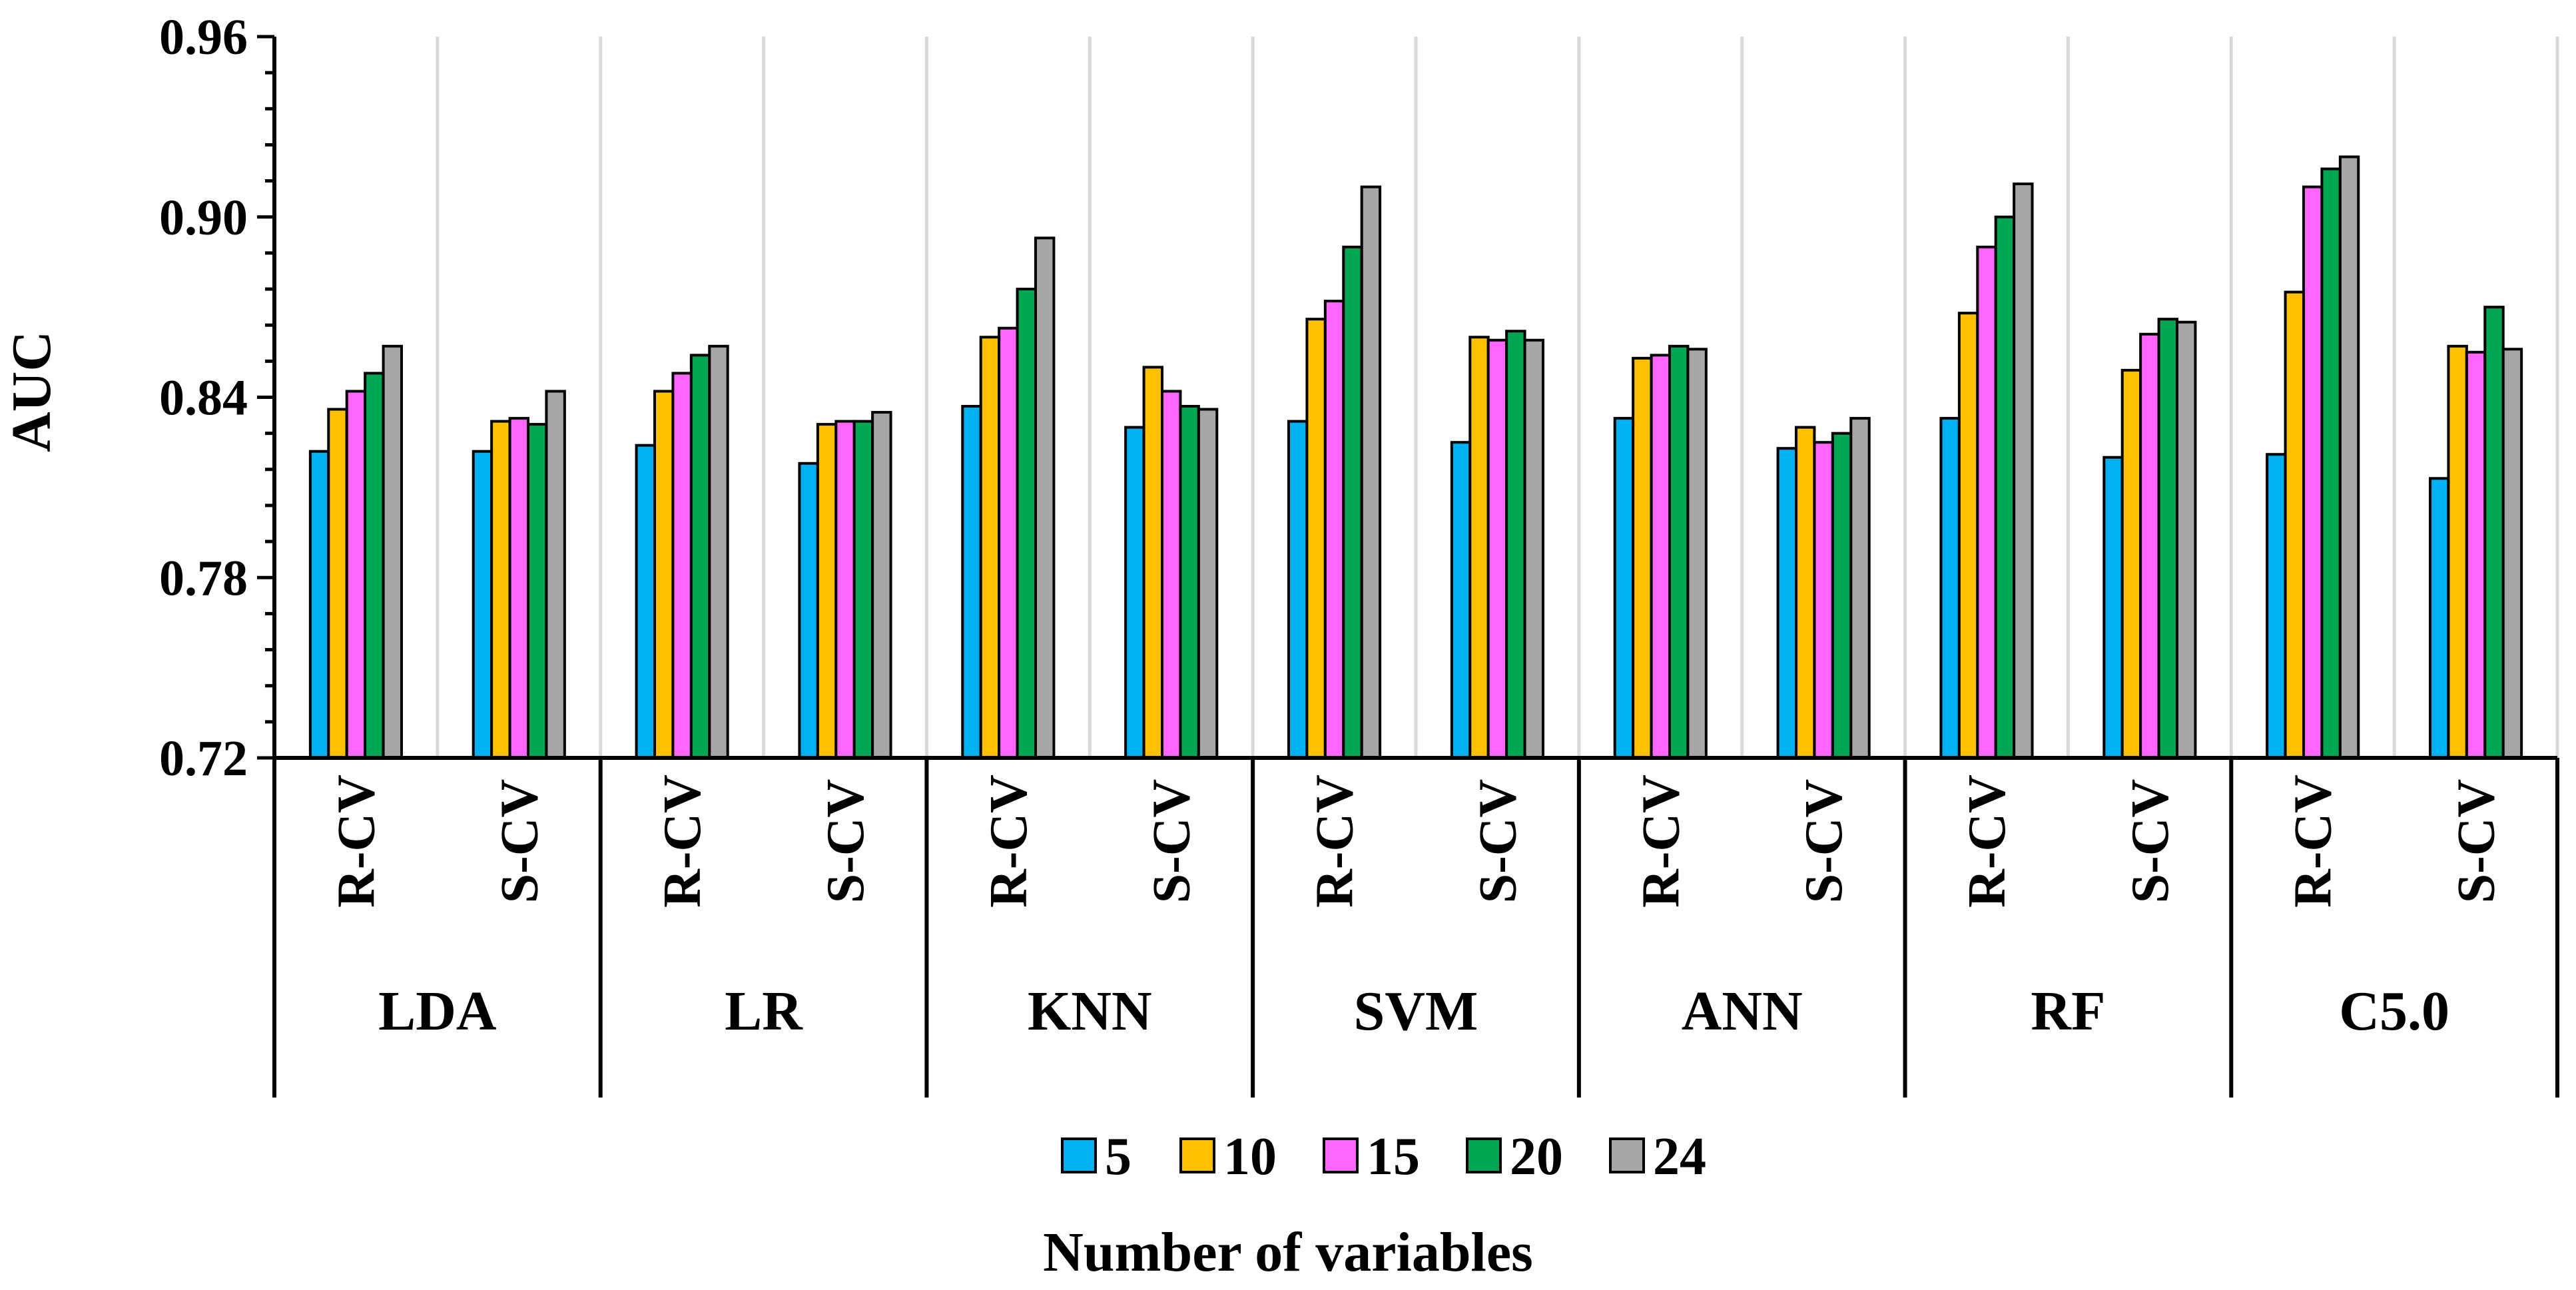 This screenshot has width=2576, height=1290. What do you see at coordinates (1352, 502) in the screenshot?
I see `bar-20-svm-r-cv` at bounding box center [1352, 502].